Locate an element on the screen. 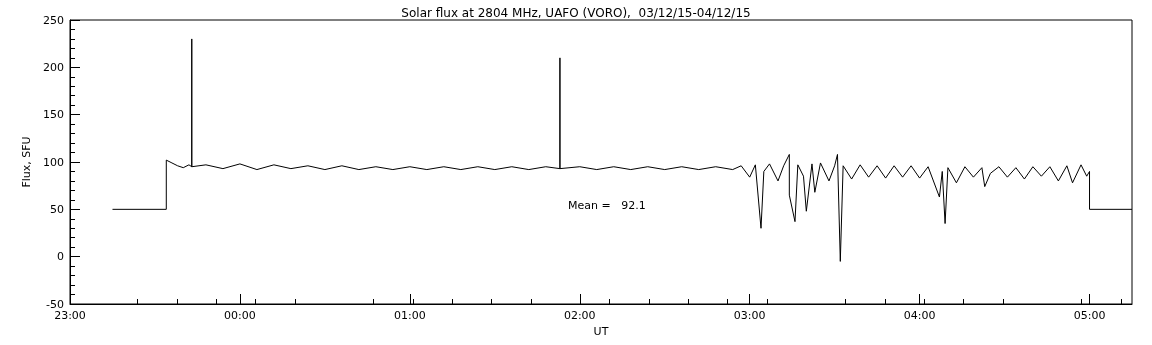  y-tick-label: 50 is located at coordinates (57, 209).